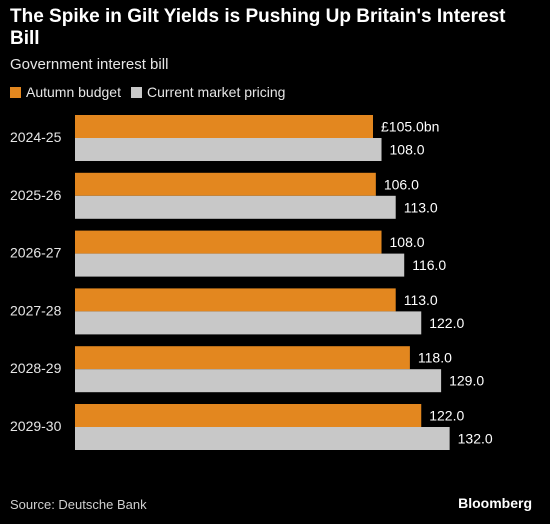 This screenshot has height=524, width=550. What do you see at coordinates (36, 310) in the screenshot?
I see `category-label-2027-28: 2027-28` at bounding box center [36, 310].